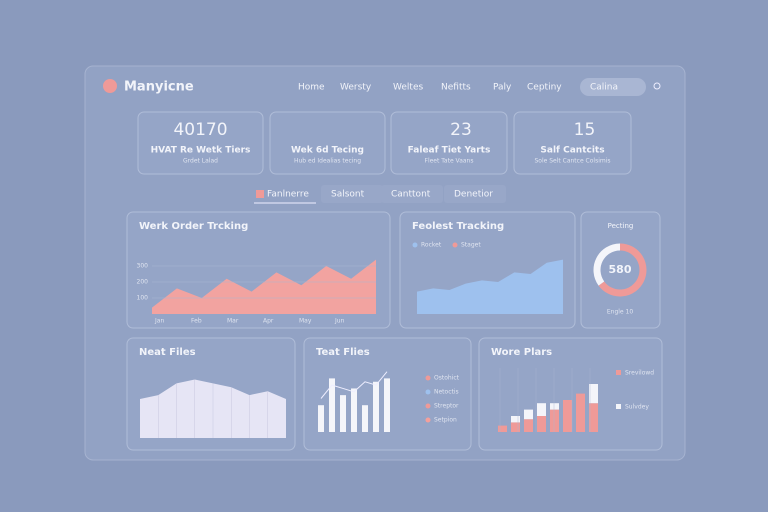  What do you see at coordinates (502, 88) in the screenshot?
I see `nav-link: Paly` at bounding box center [502, 88].